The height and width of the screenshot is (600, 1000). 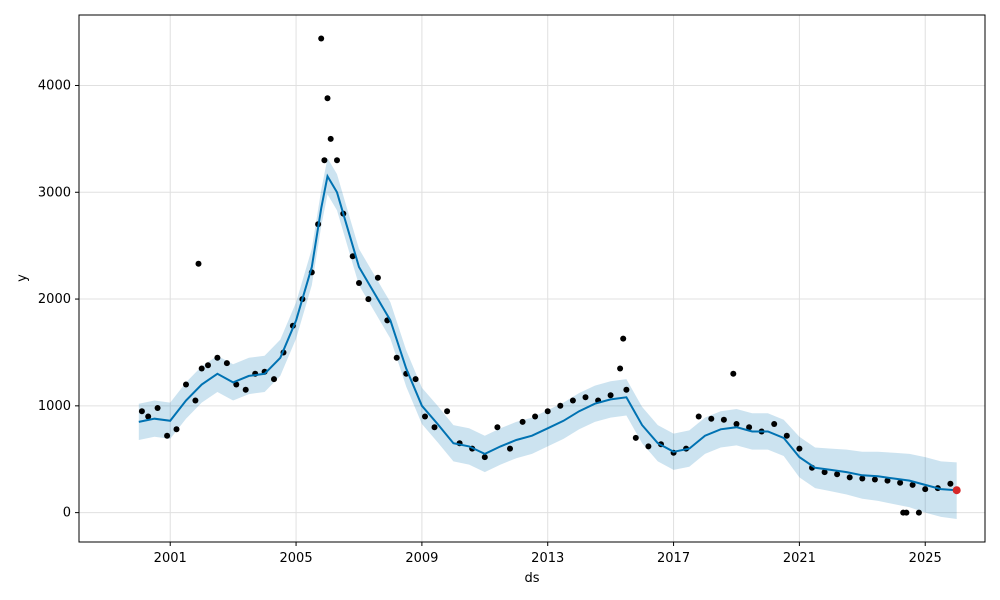 I want to click on y-tick-label: 4000, so click(x=54, y=85).